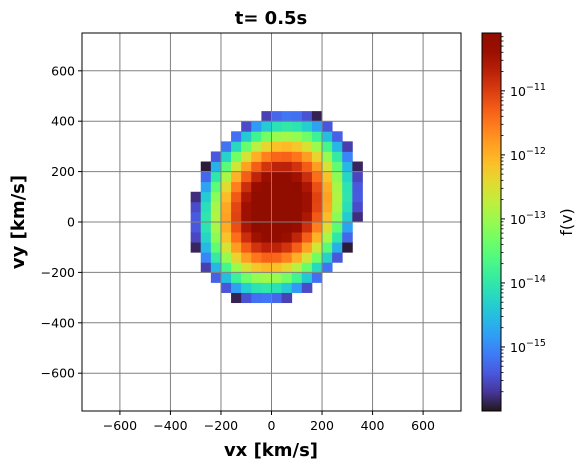 The height and width of the screenshot is (470, 585). Describe the element at coordinates (63, 121) in the screenshot. I see `y-tick-label: 400` at that location.